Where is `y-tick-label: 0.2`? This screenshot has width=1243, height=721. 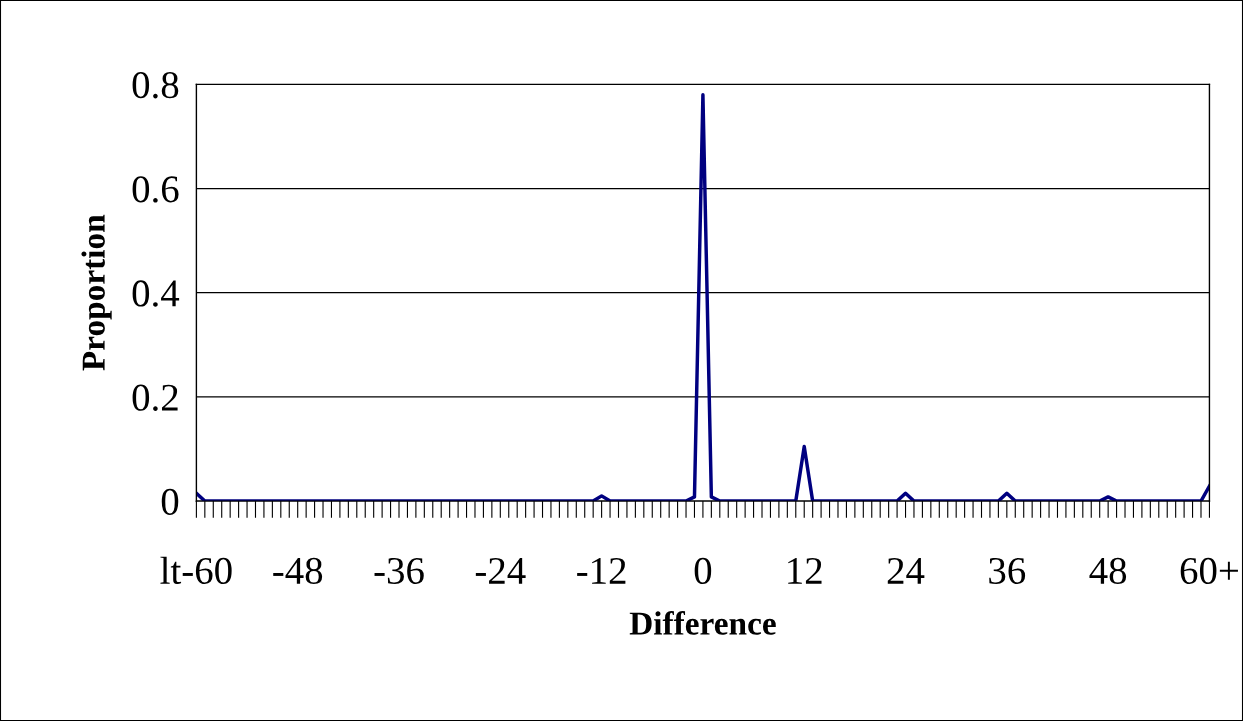
y-tick-label: 0.2 is located at coordinates (155, 397).